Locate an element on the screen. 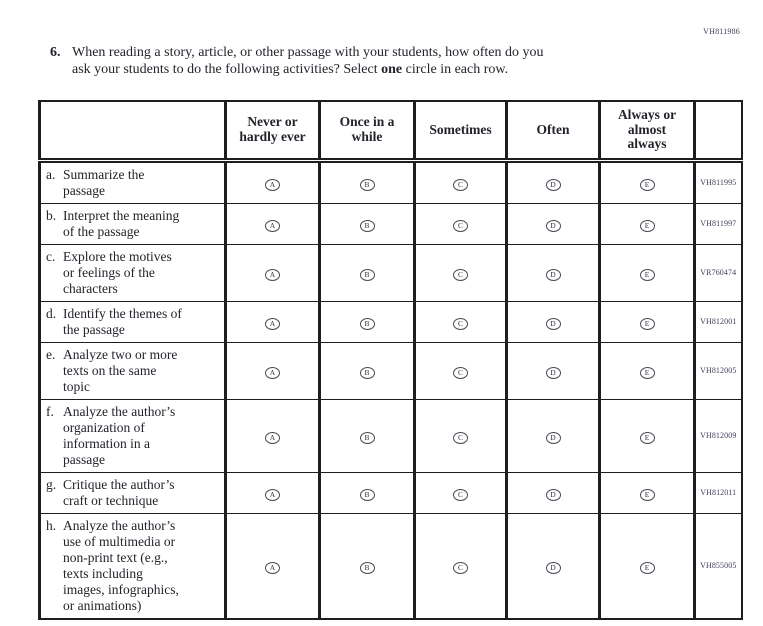 This screenshot has width=763, height=626. header-always: Always or almost always is located at coordinates (646, 131).